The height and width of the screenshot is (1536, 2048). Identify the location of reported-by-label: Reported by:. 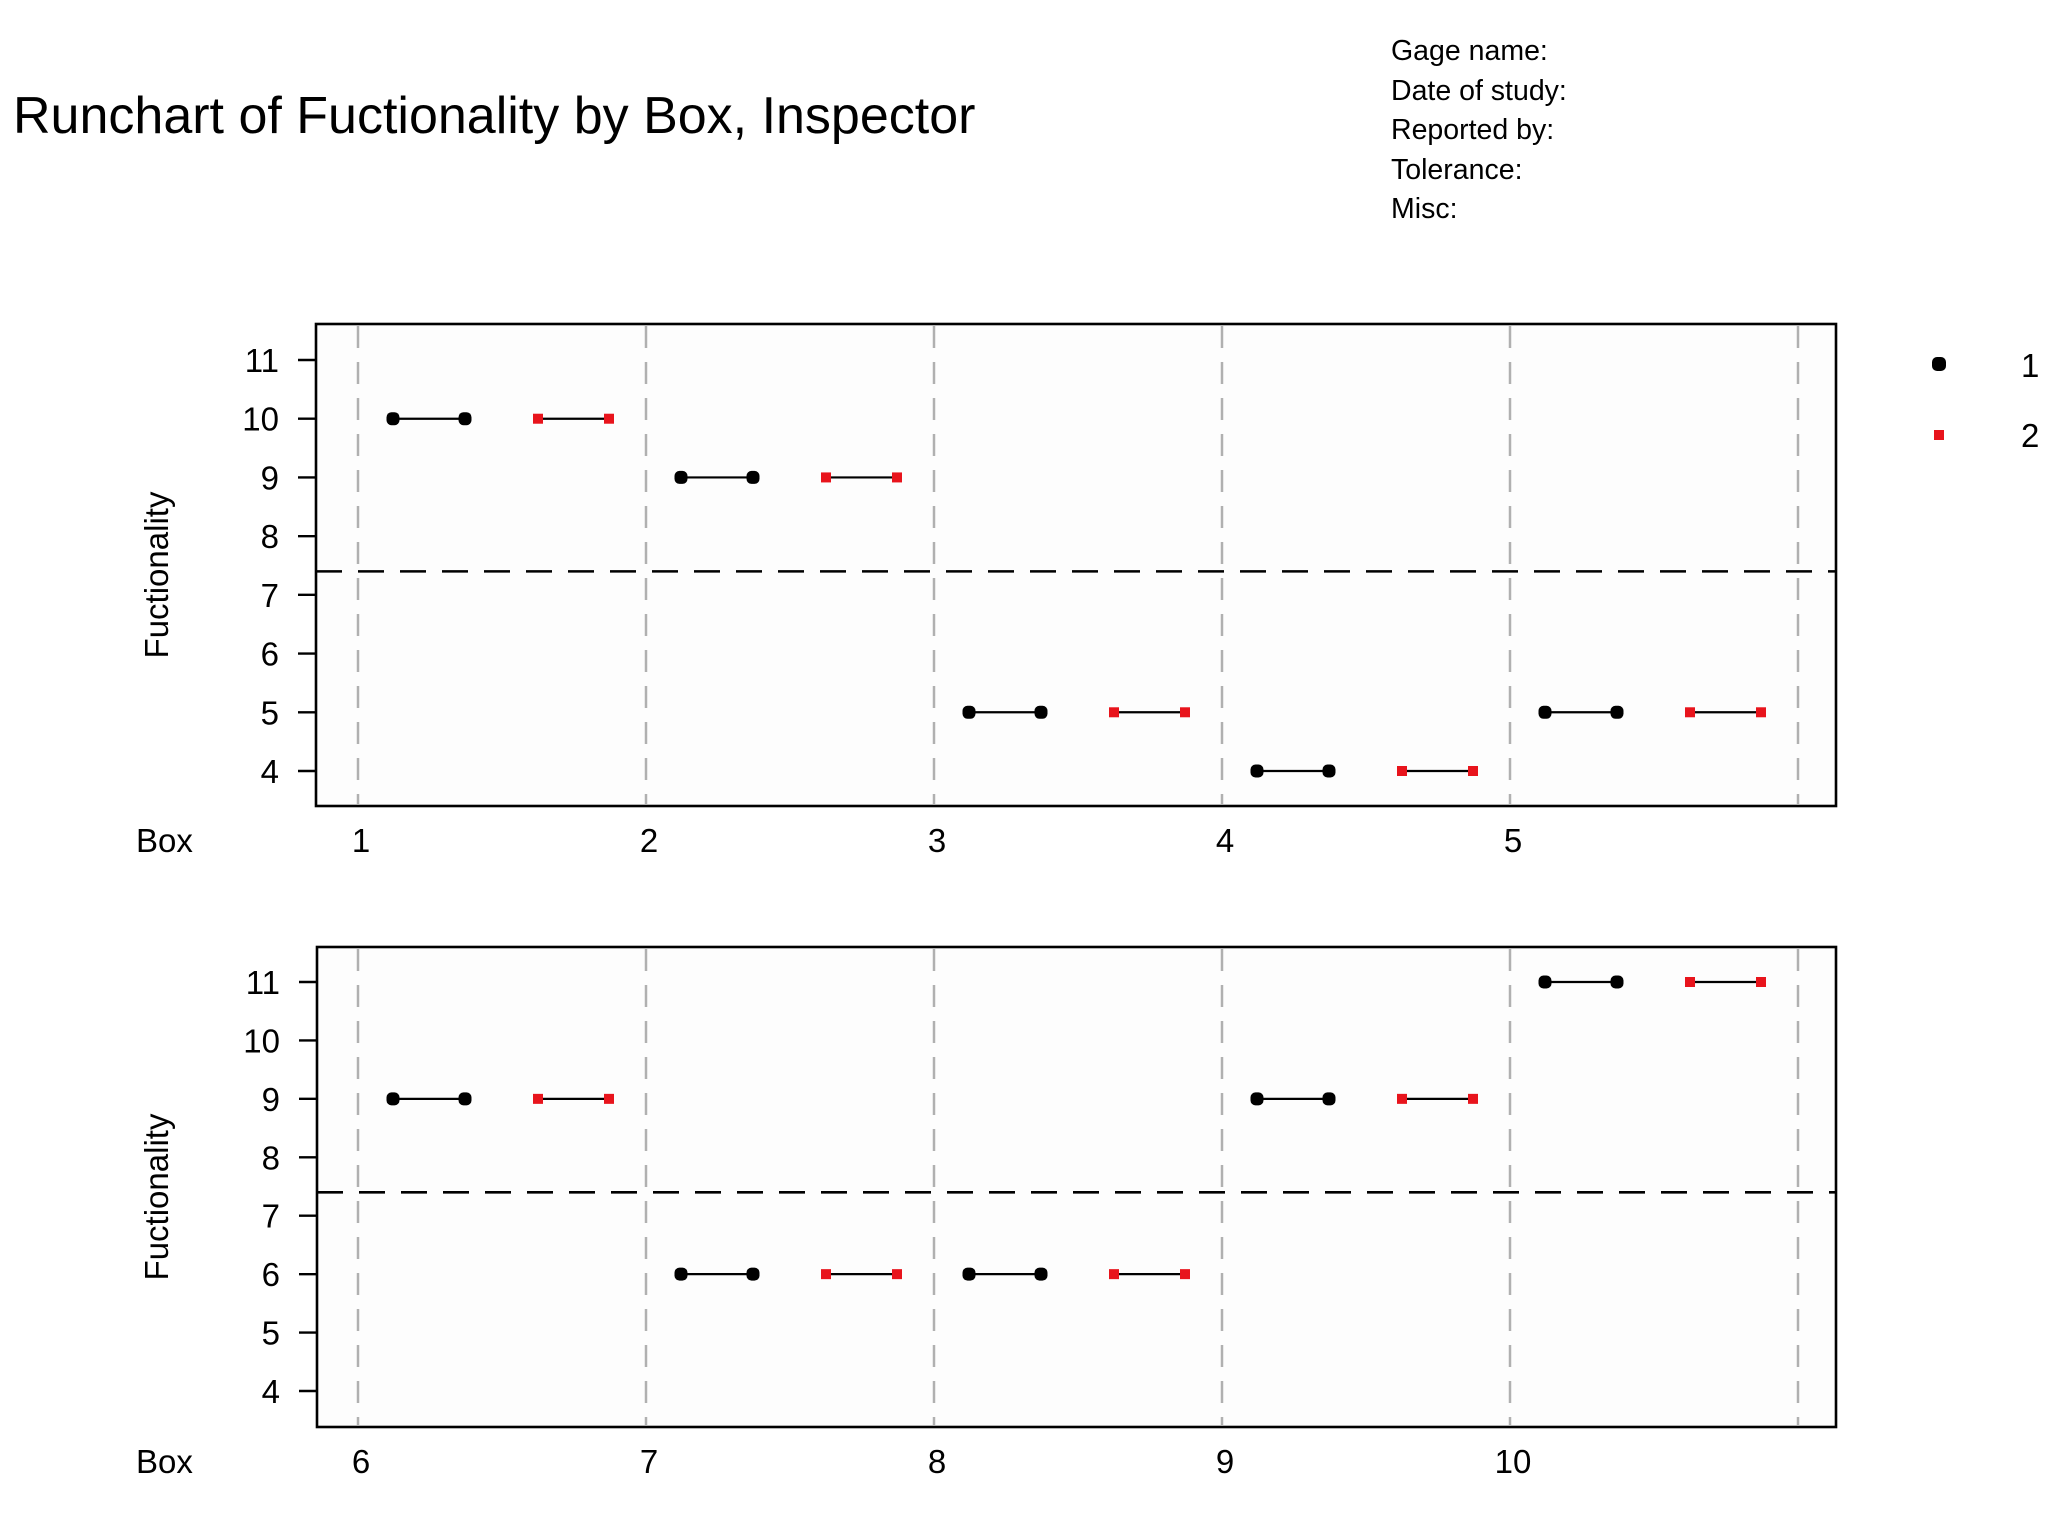
(1473, 130).